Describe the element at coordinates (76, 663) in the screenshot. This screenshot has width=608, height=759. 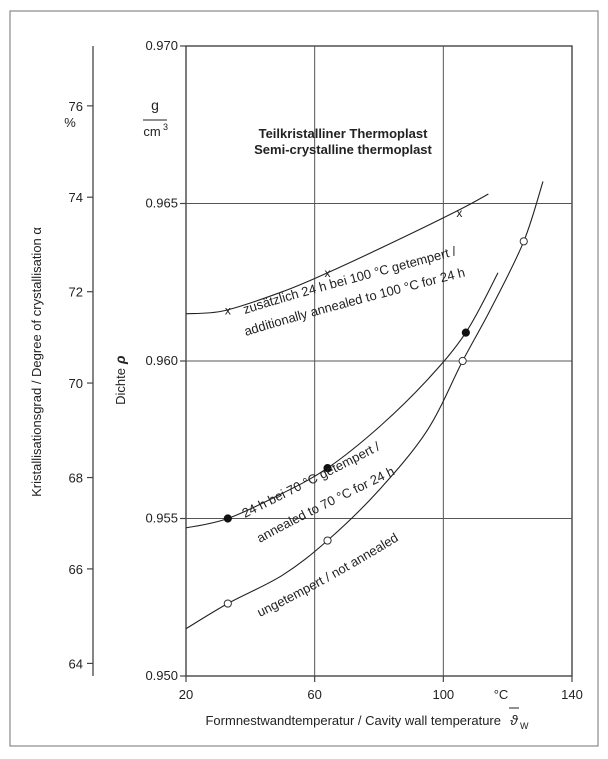
I see `crystallisation-tick-label: 64` at that location.